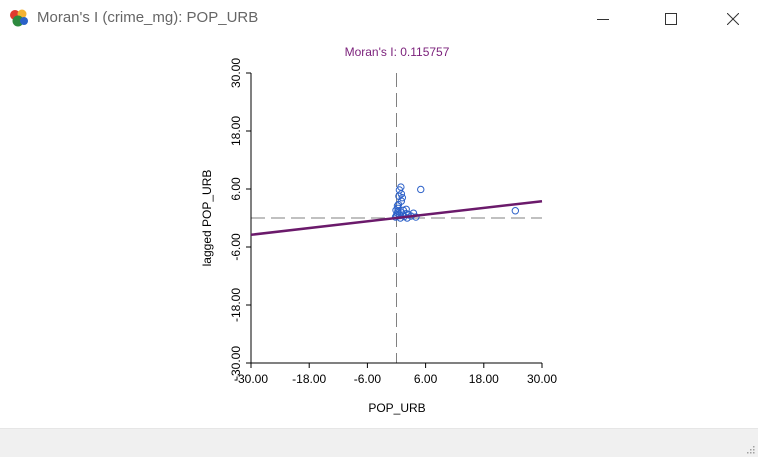 Image resolution: width=758 pixels, height=457 pixels. Describe the element at coordinates (484, 379) in the screenshot. I see `x-tick-label: 18.00` at that location.